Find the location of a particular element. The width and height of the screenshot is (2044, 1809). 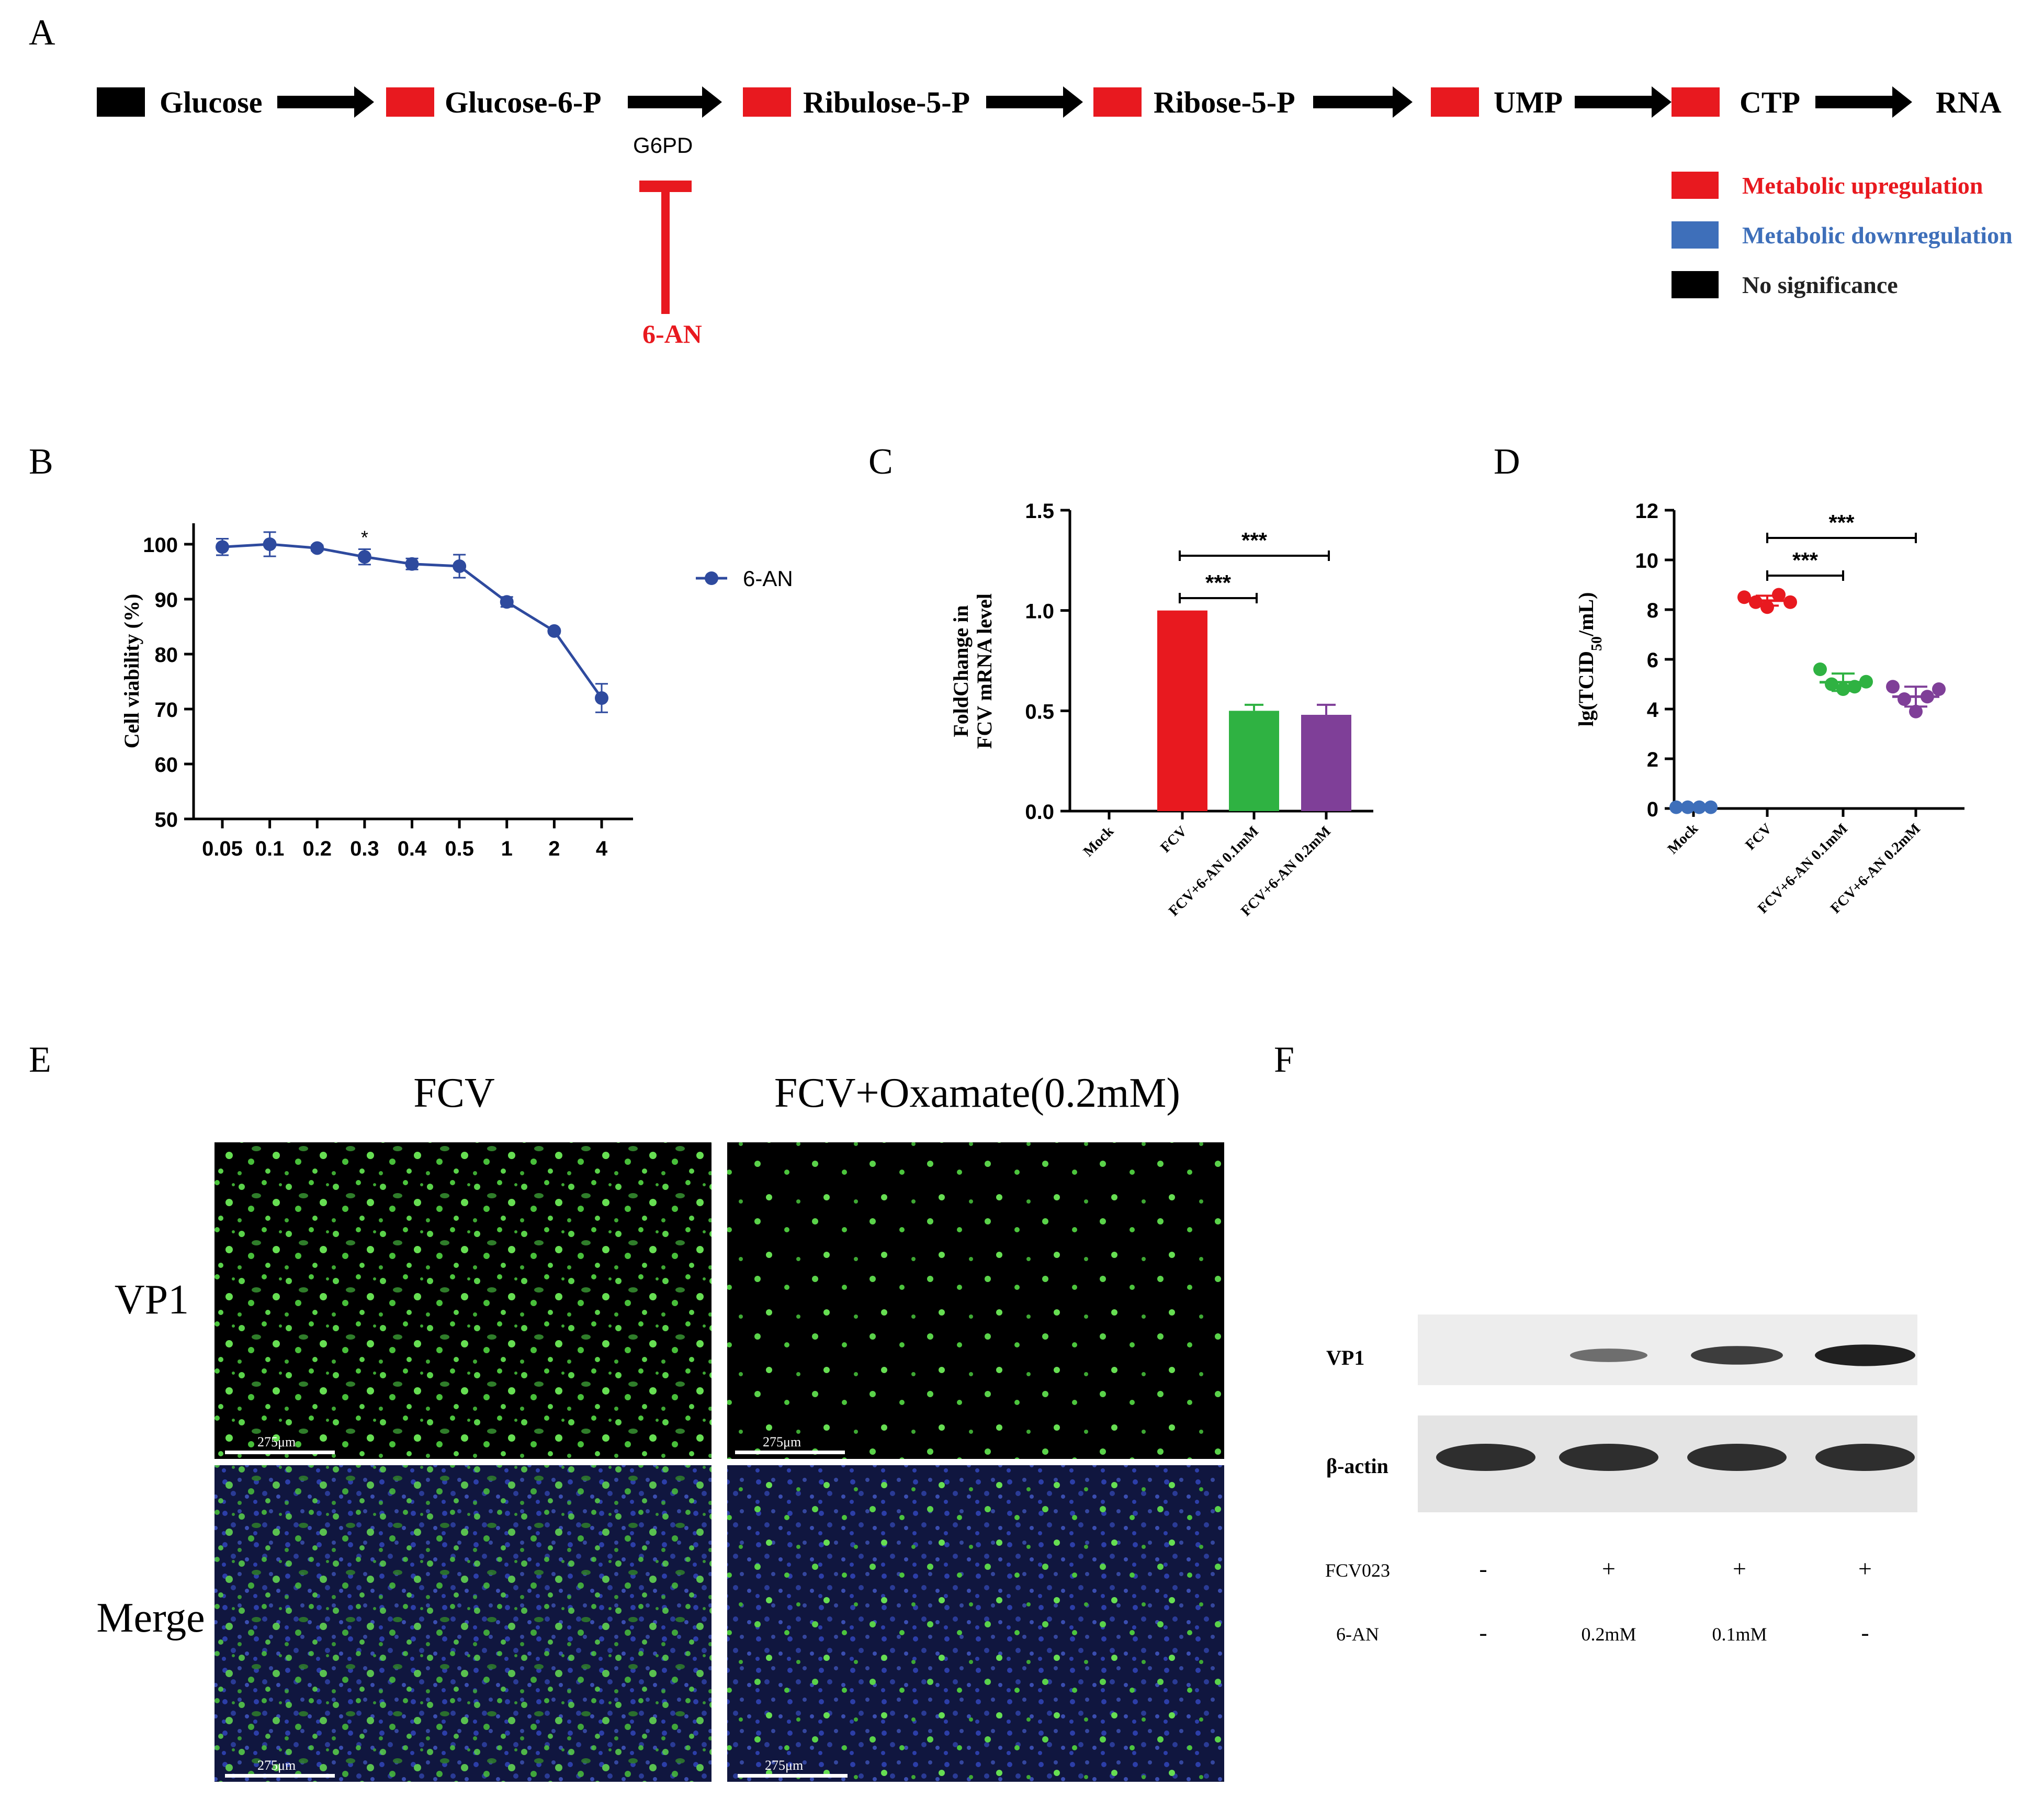

metabolite-label: Ribulose-5-P is located at coordinates (886, 102).